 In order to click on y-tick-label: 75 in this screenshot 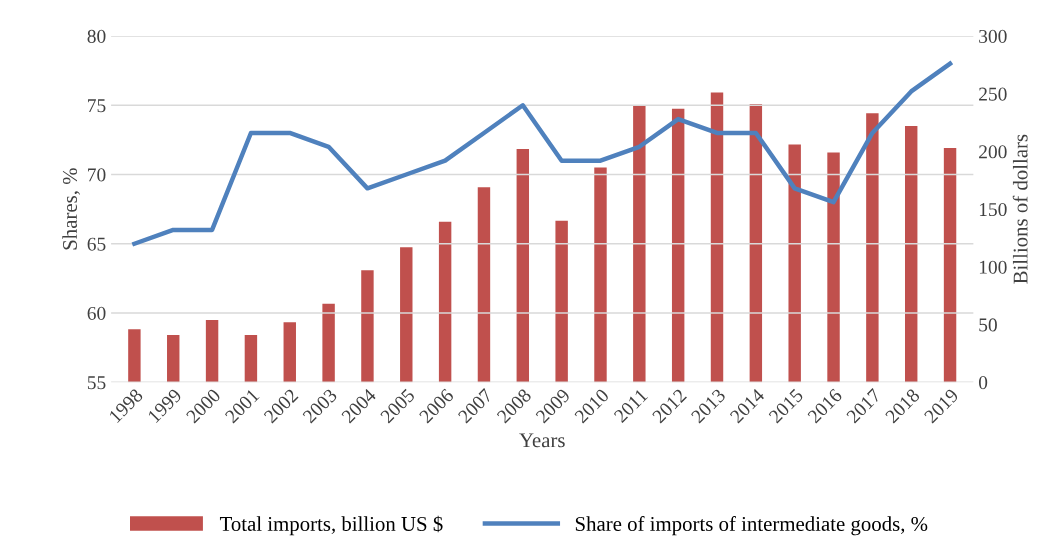, I will do `click(97, 106)`.